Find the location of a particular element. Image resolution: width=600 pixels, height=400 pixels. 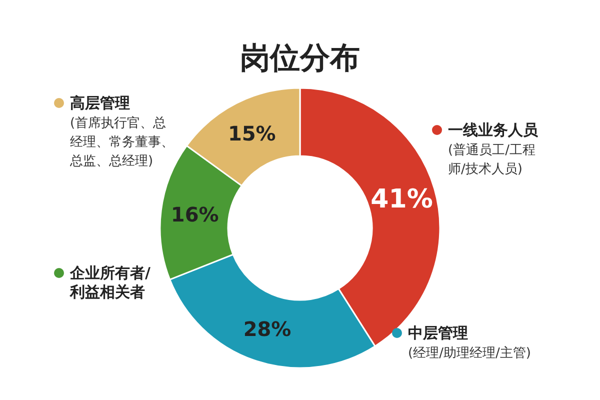

data-label: 15% is located at coordinates (252, 134).